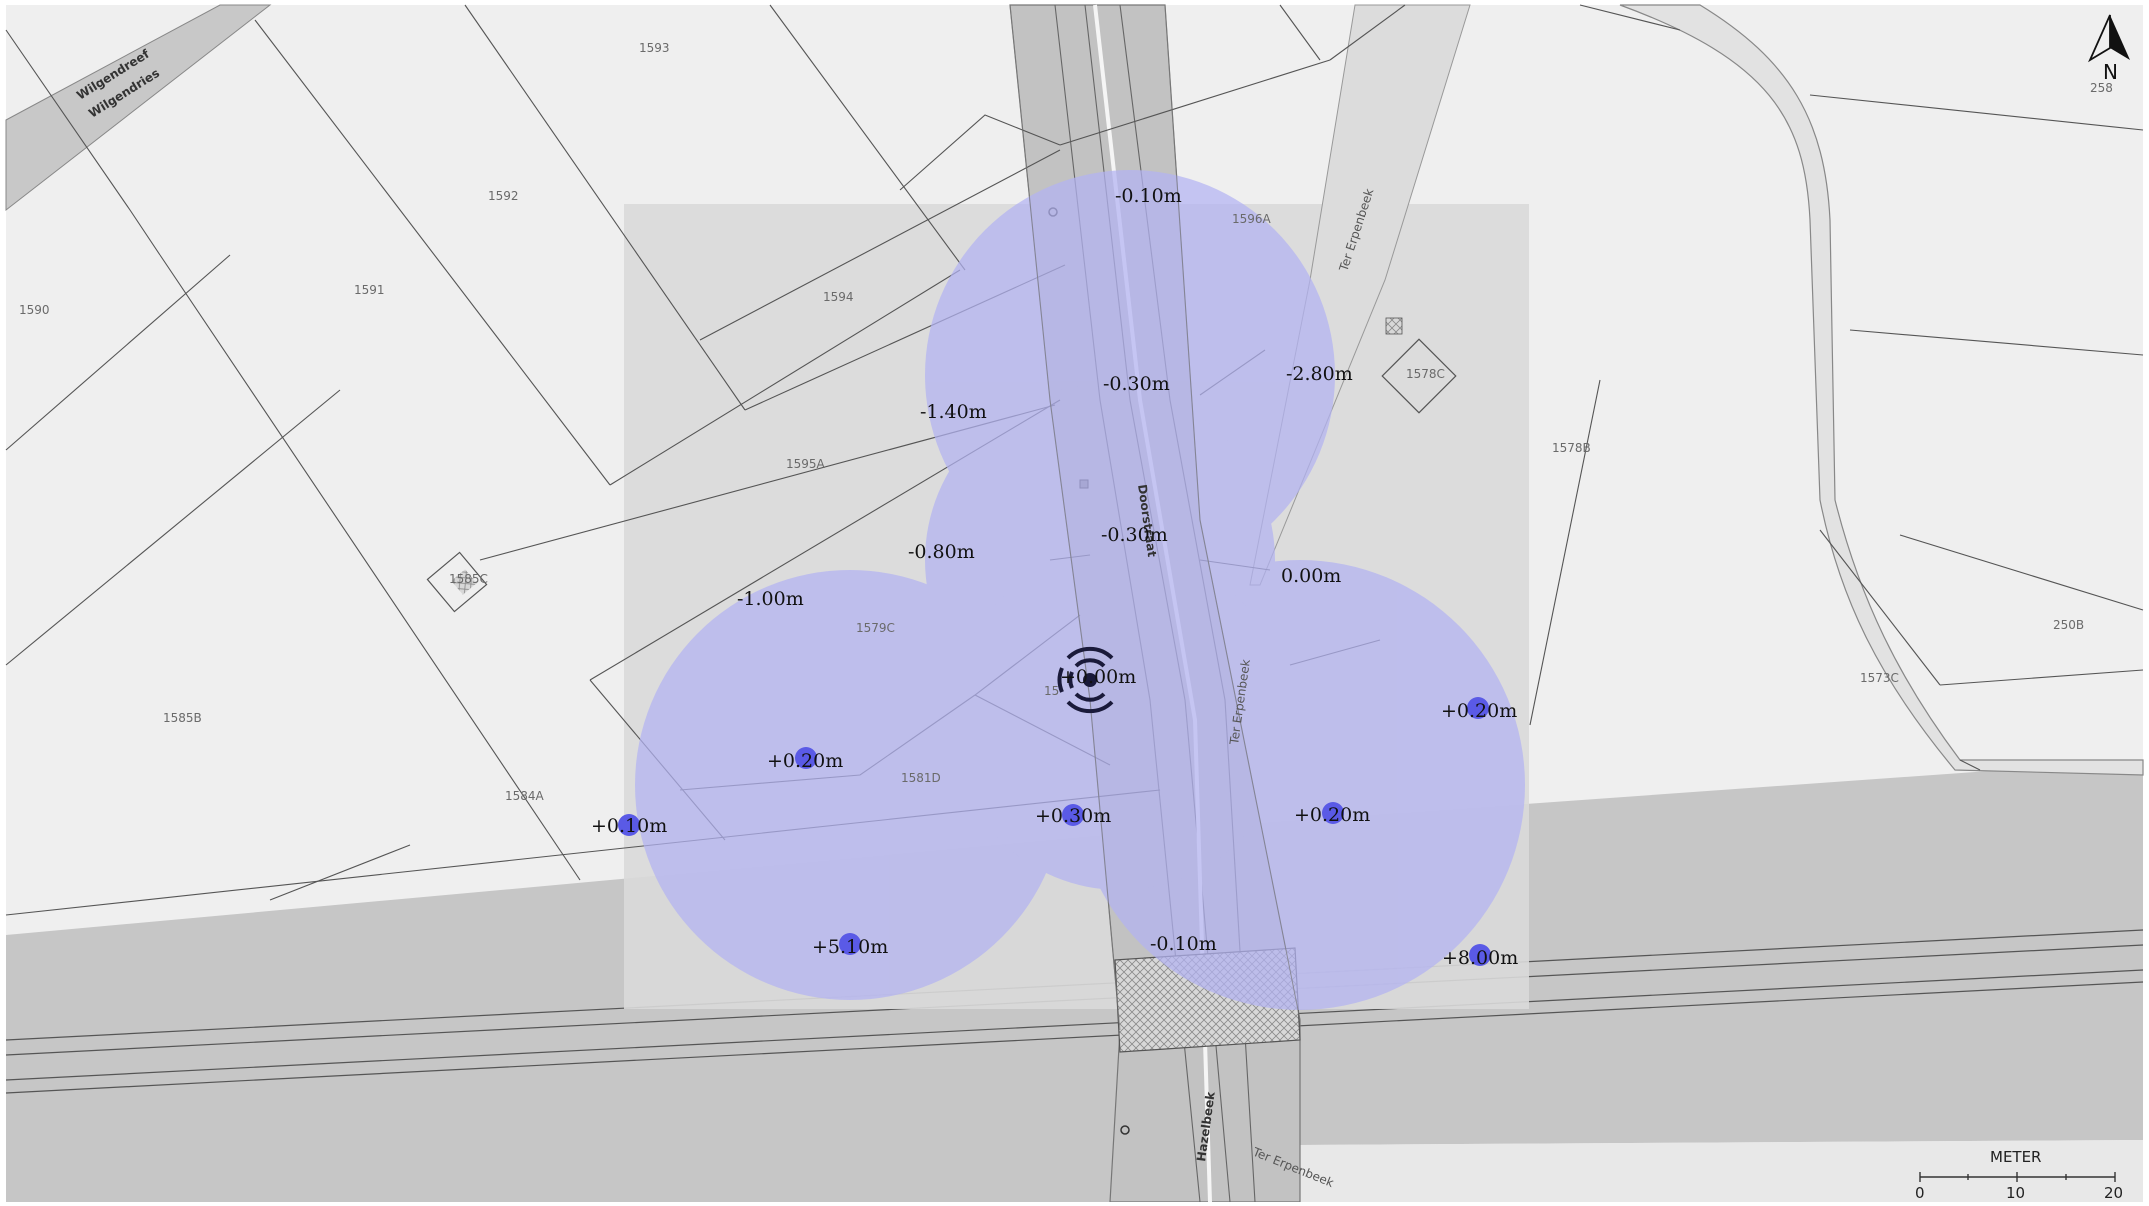 The width and height of the screenshot is (2149, 1206). Describe the element at coordinates (1394, 326) in the screenshot. I see `building-hatched-right` at that location.